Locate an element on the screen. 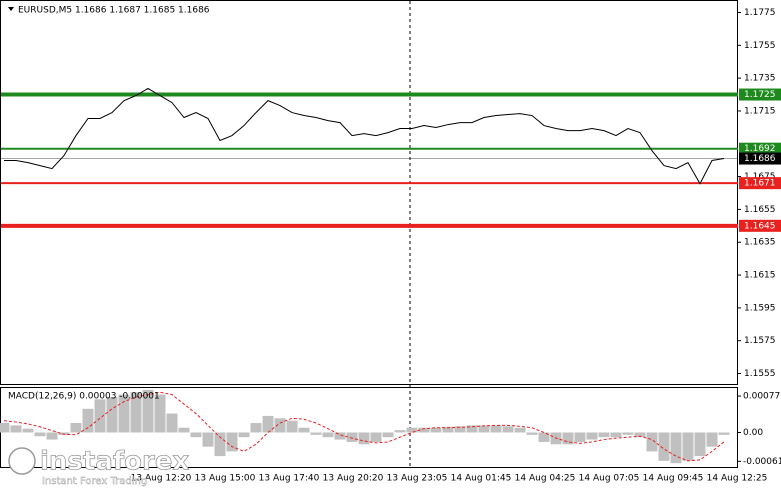 The height and width of the screenshot is (489, 781). y-tick-label: 1.1655 is located at coordinates (760, 210).